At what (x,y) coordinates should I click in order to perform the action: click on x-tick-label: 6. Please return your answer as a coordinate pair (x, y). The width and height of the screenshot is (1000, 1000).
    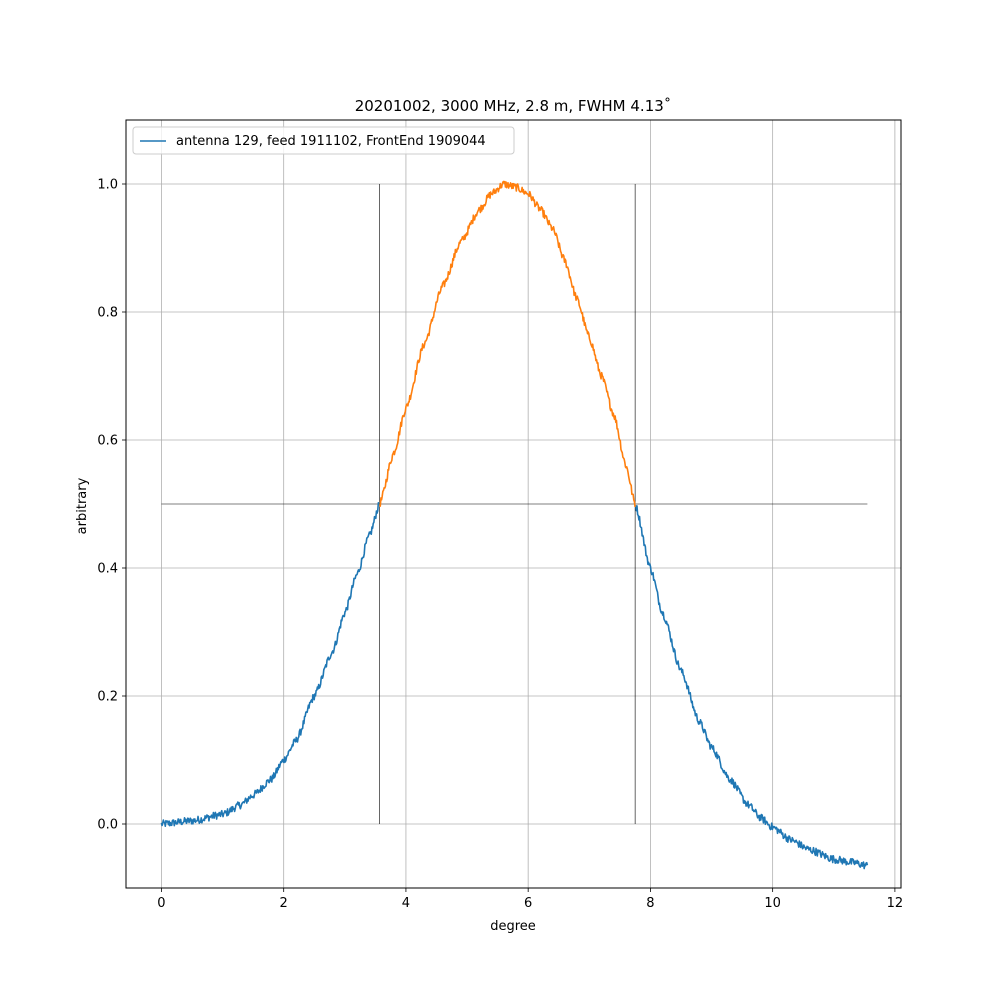
    Looking at the image, I should click on (528, 903).